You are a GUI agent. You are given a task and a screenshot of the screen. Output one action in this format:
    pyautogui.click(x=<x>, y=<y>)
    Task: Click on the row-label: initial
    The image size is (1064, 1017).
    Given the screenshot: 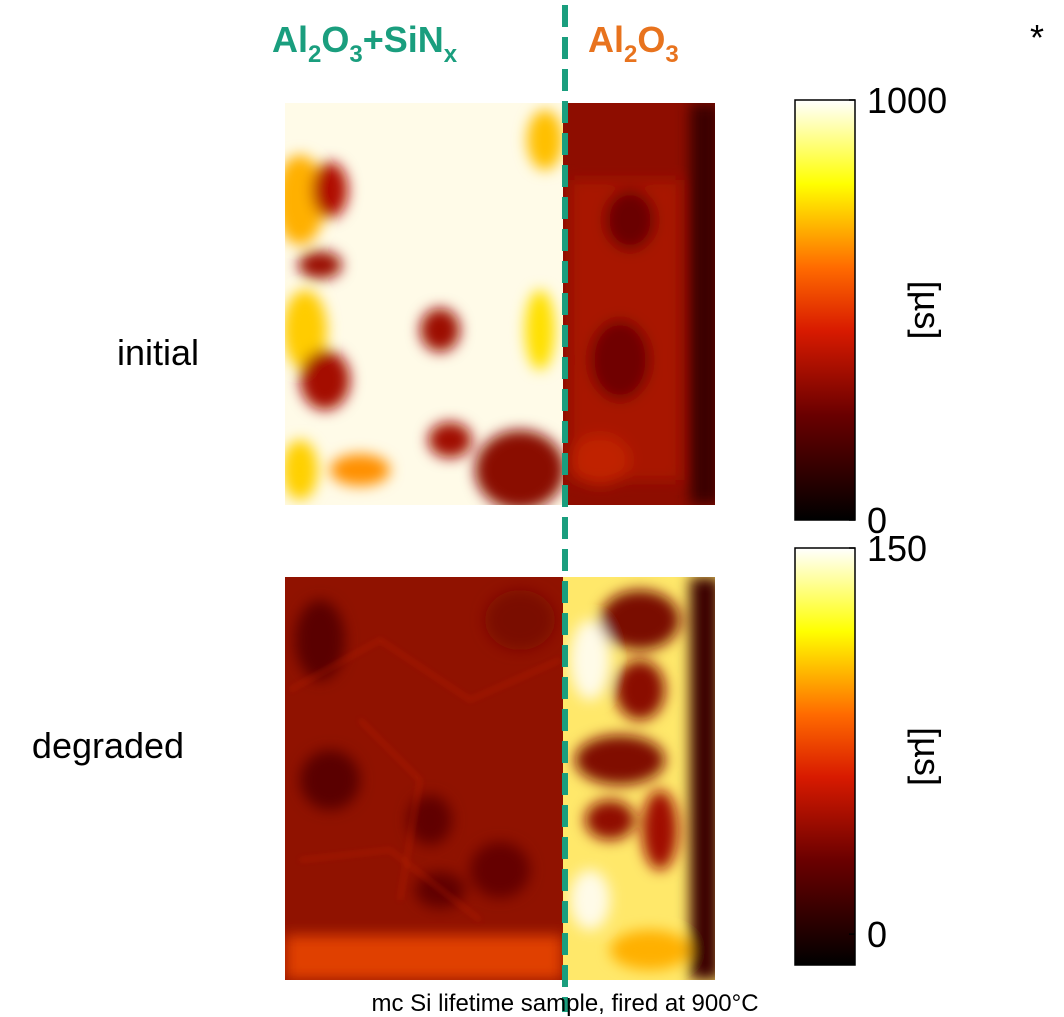 What is the action you would take?
    pyautogui.click(x=158, y=352)
    